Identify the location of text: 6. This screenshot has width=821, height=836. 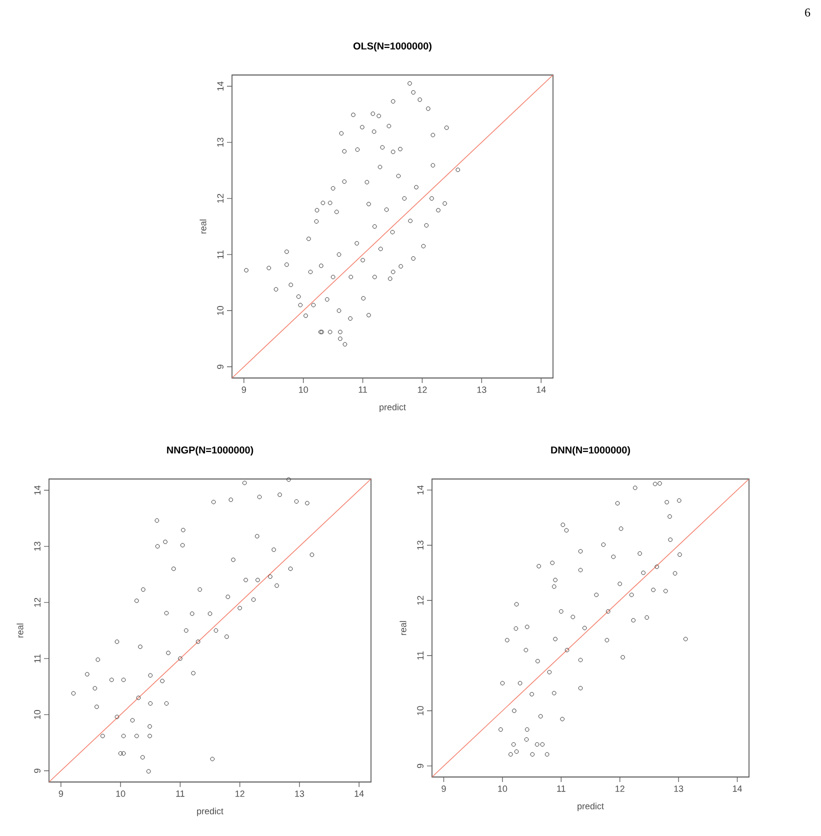
(807, 12).